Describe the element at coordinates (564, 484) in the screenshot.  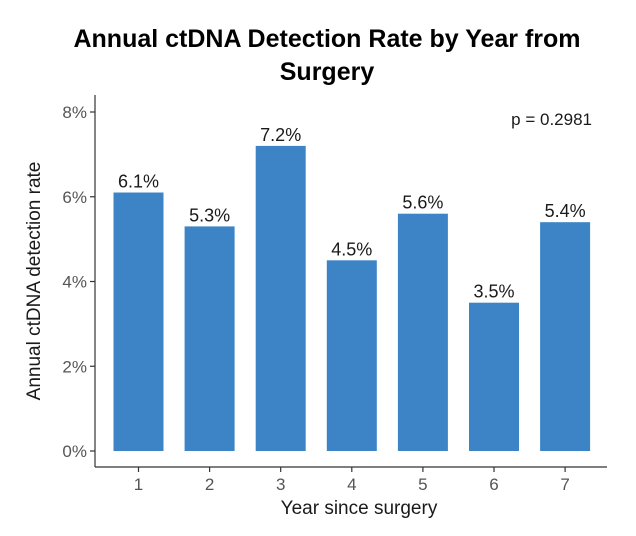
I see `x-tick-label-7: 7` at that location.